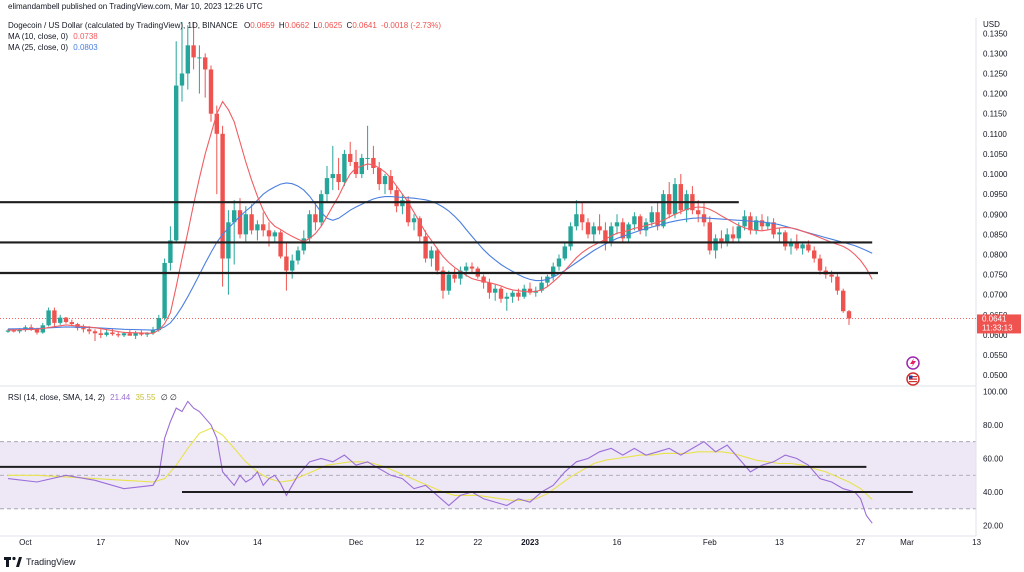 The image size is (1024, 572). I want to click on ma10-value: 0.0738, so click(85, 36).